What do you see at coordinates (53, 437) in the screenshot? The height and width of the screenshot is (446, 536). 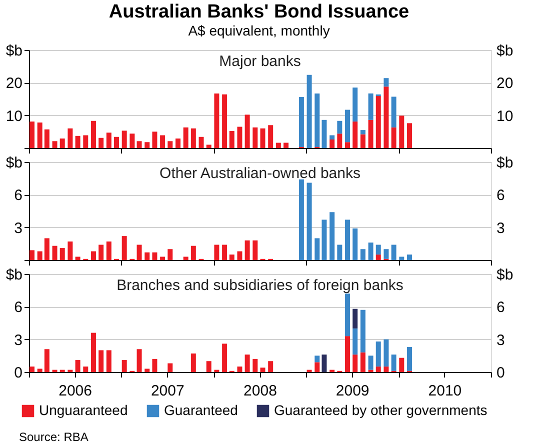 I see `source-note: Source: RBA` at bounding box center [53, 437].